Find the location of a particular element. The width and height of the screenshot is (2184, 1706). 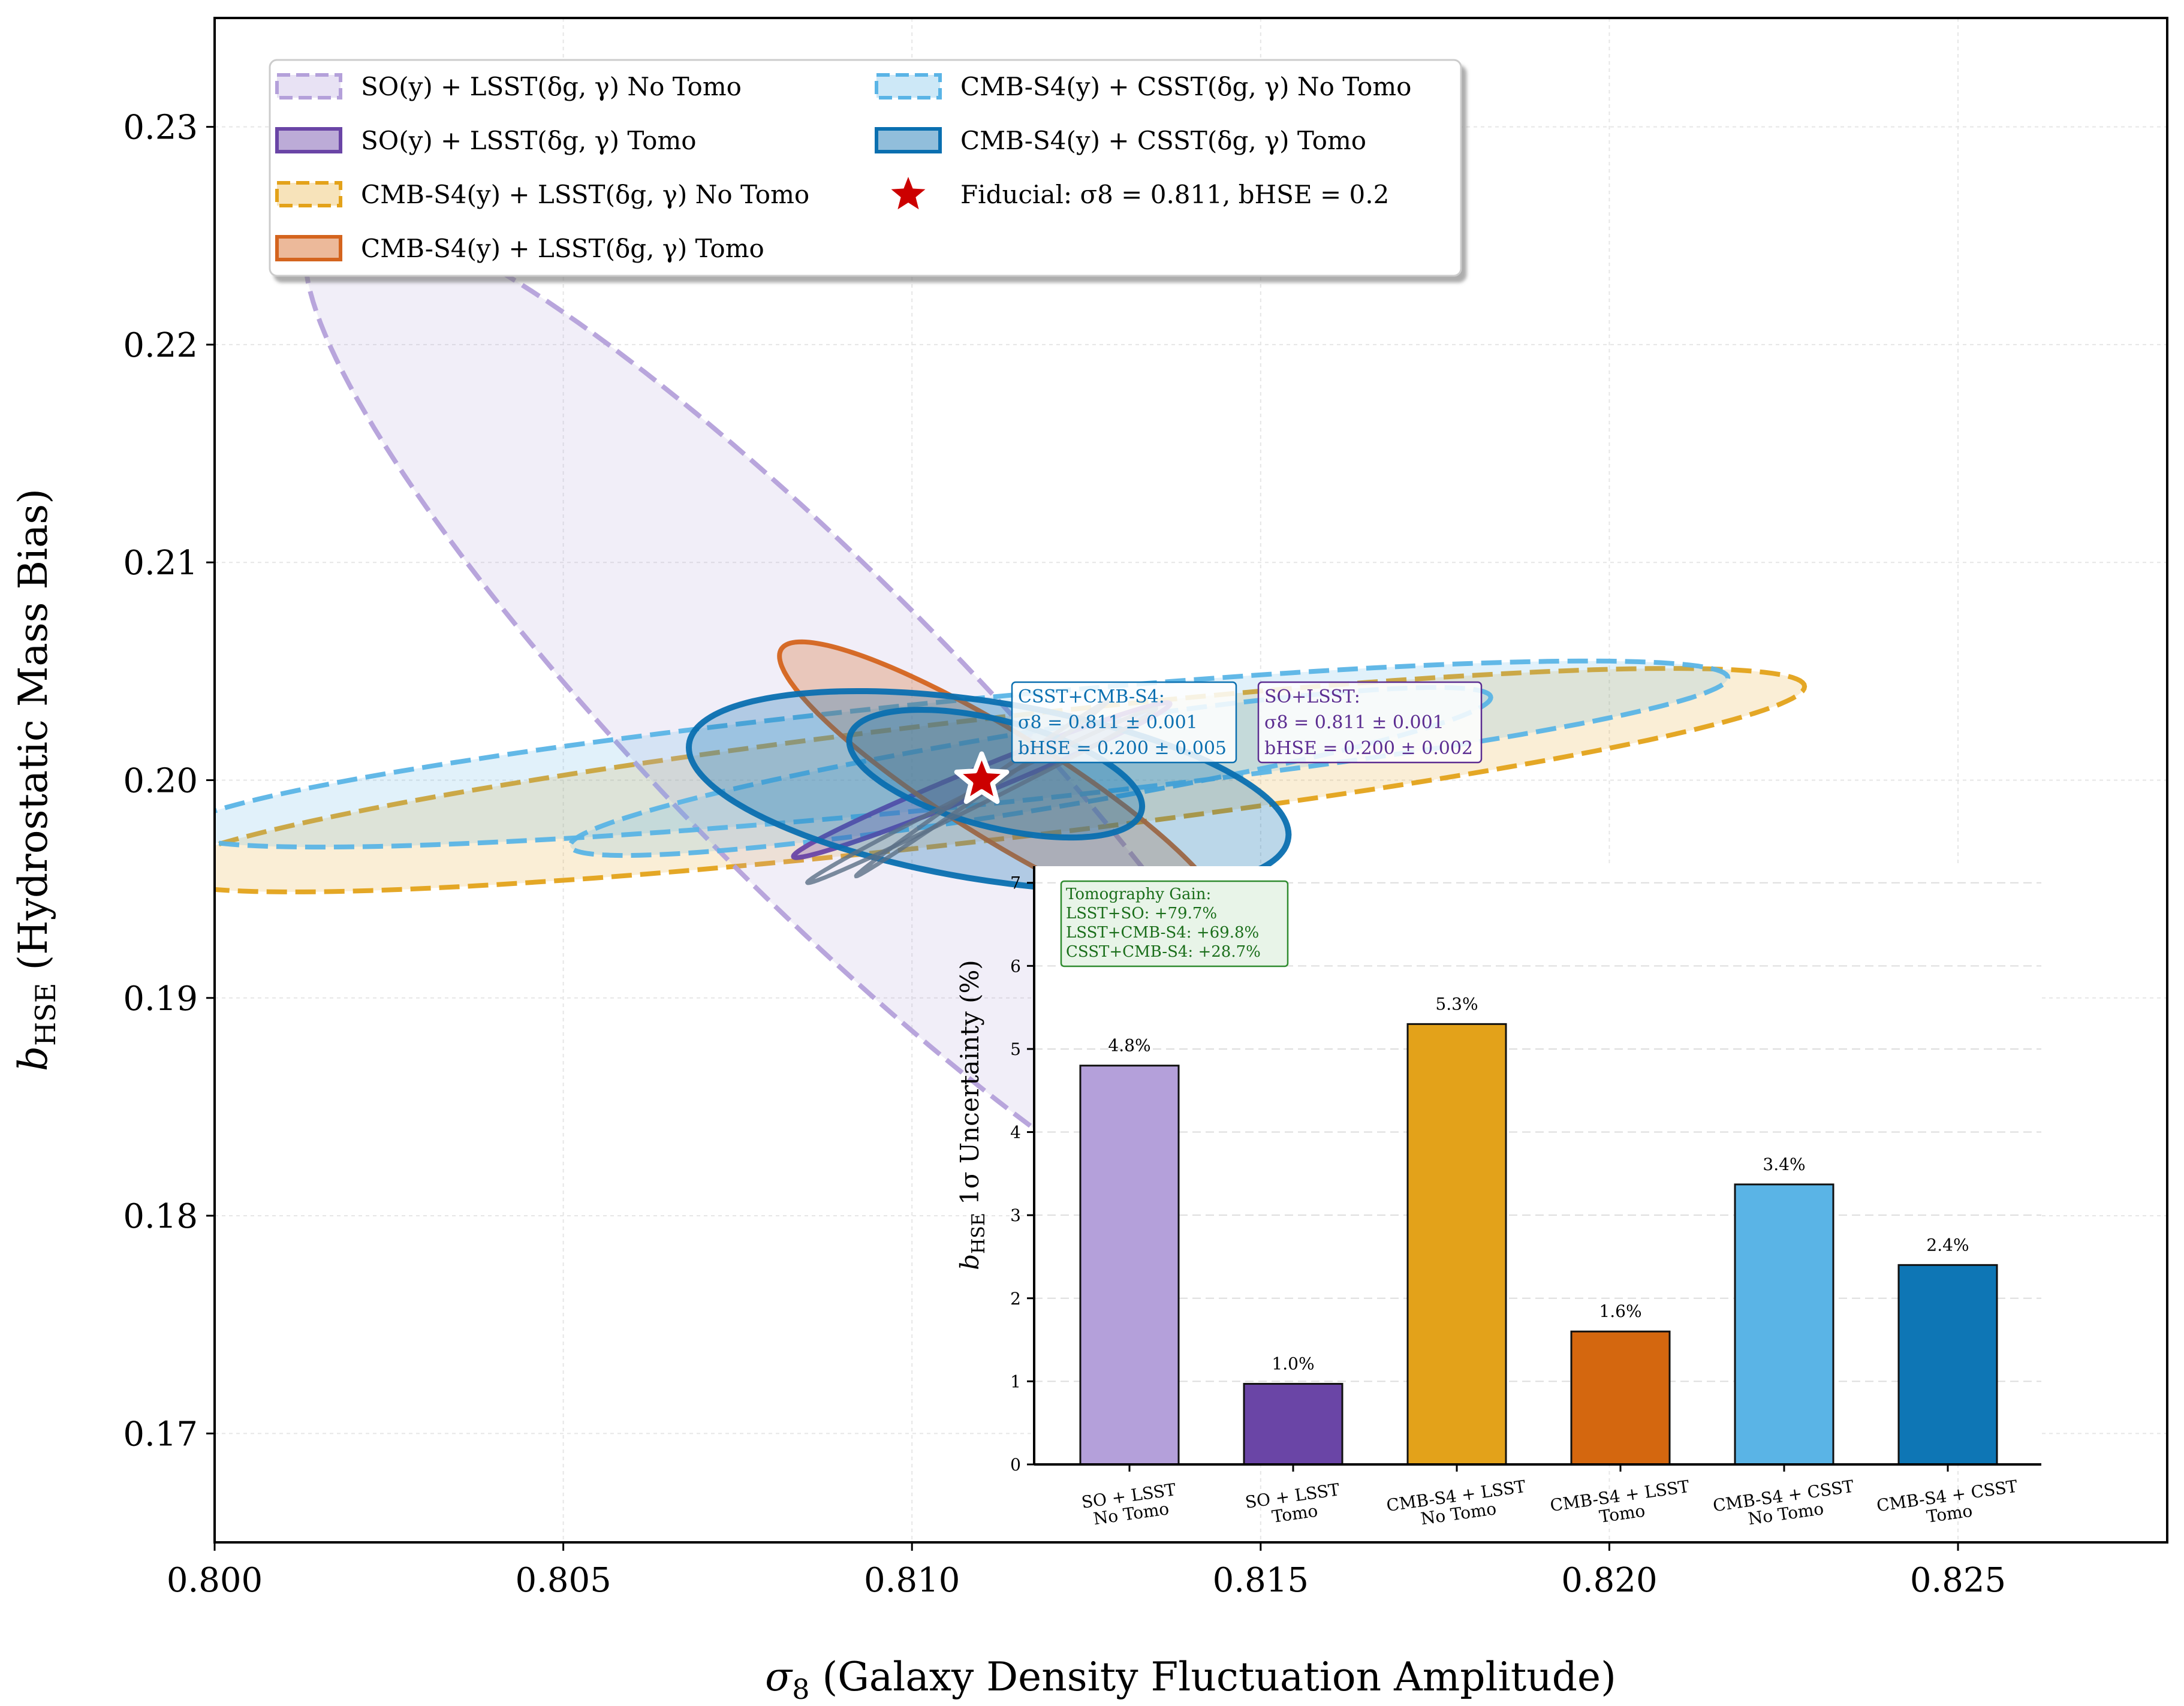

inset-y-tick-label: 0 is located at coordinates (1016, 1465).